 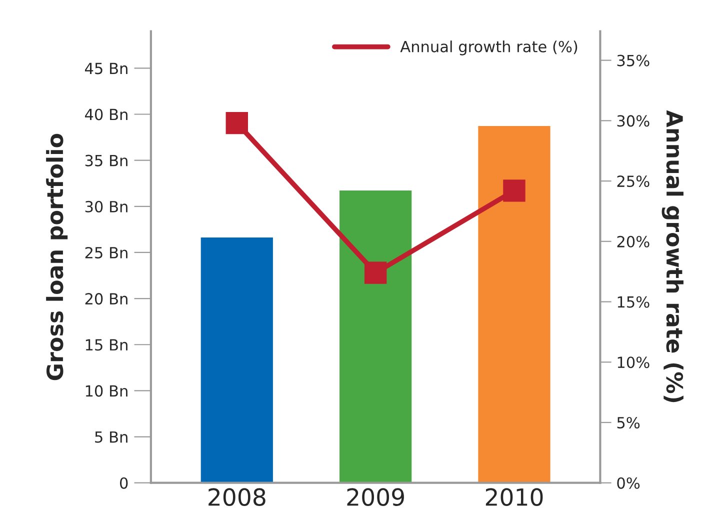 I want to click on x-tick-label: 2009, so click(x=375, y=497).